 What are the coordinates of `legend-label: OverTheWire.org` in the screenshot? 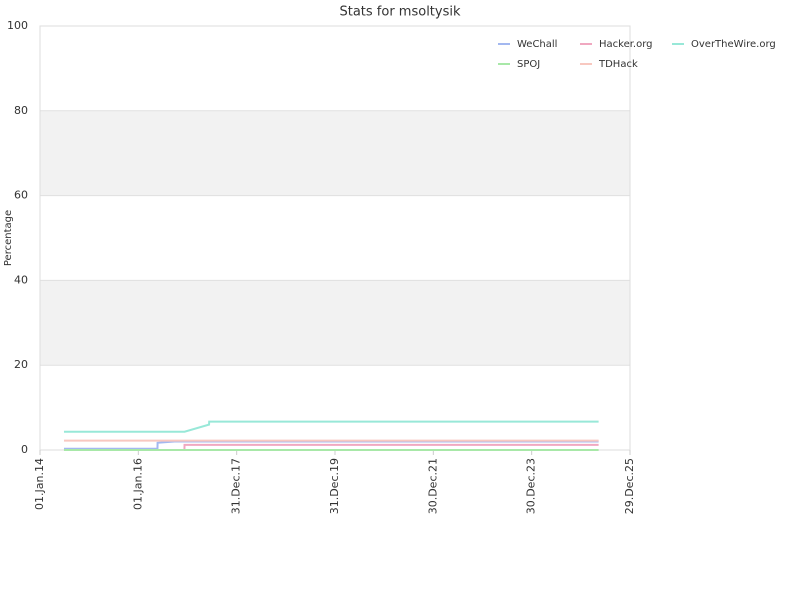 It's located at (733, 44).